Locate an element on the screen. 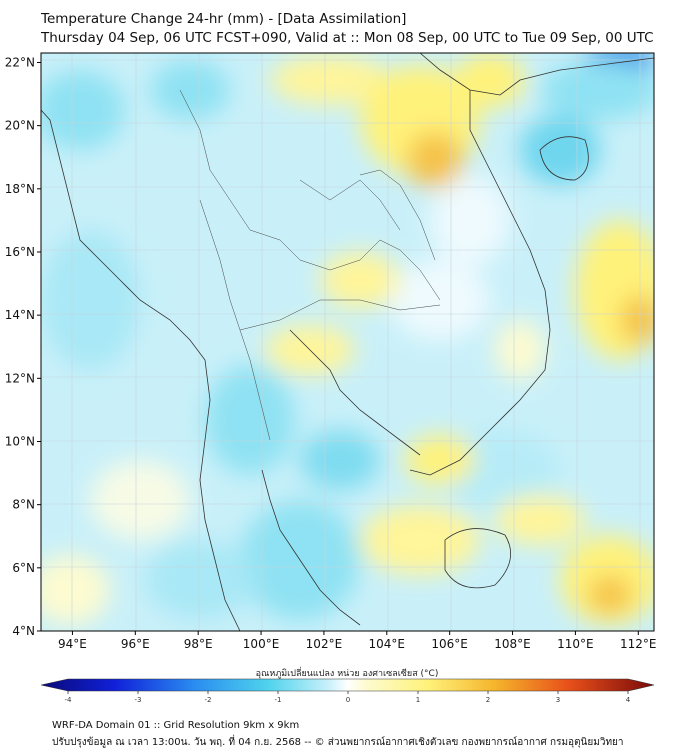 The image size is (676, 756). colorbar is located at coordinates (347, 685).